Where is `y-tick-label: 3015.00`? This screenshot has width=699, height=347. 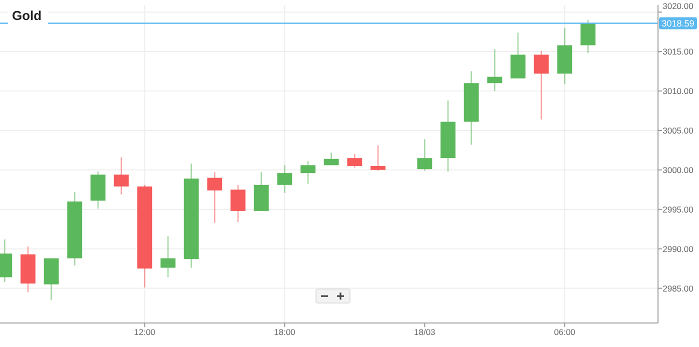 y-tick-label: 3015.00 is located at coordinates (678, 51).